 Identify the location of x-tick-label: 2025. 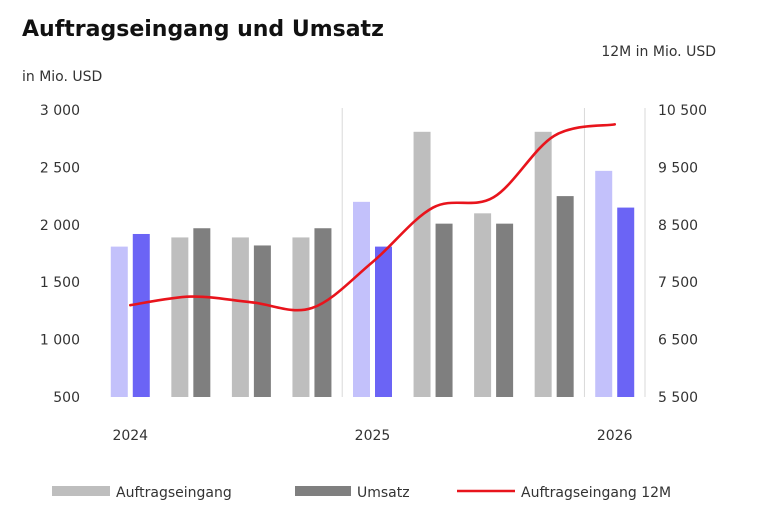
(373, 436).